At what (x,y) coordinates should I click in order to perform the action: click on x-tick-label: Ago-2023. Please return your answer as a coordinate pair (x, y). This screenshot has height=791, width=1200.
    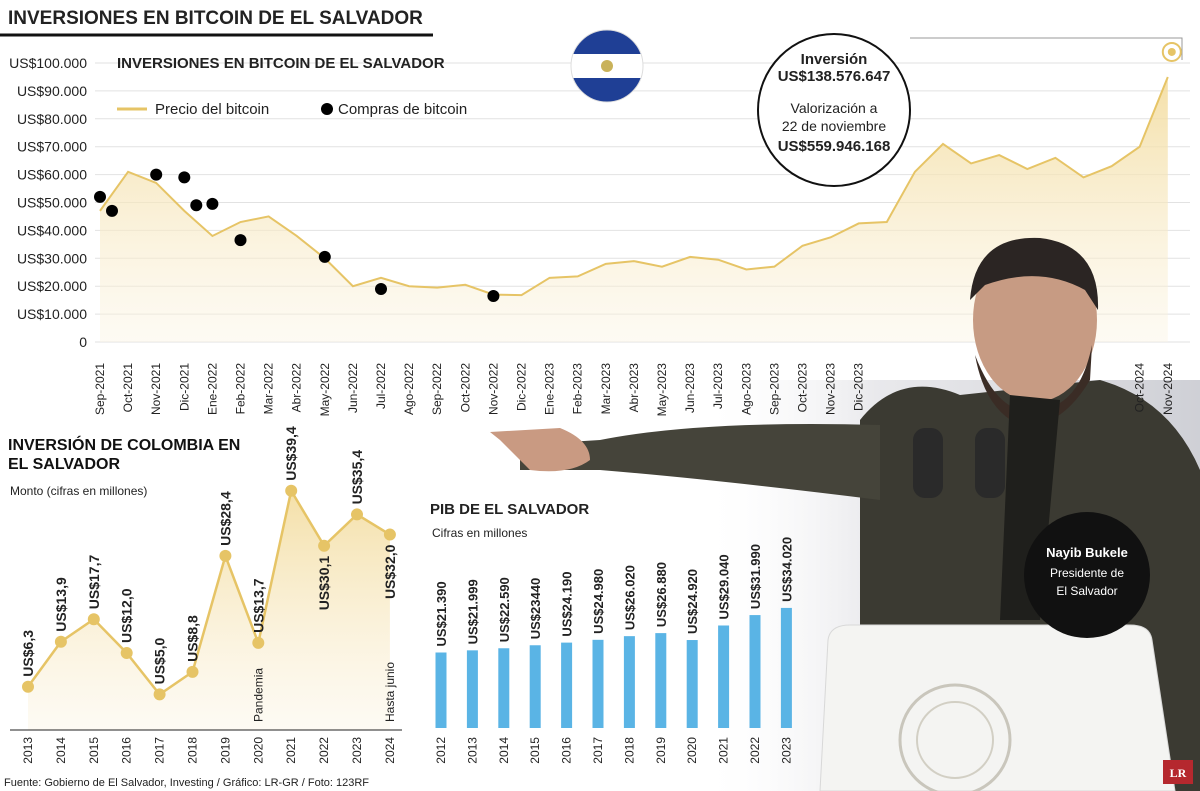
    Looking at the image, I should click on (746, 389).